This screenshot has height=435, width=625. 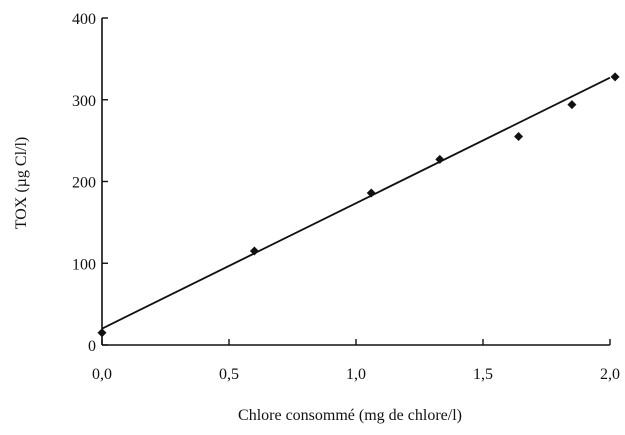 I want to click on x-tick-label: 2,0, so click(x=610, y=374).